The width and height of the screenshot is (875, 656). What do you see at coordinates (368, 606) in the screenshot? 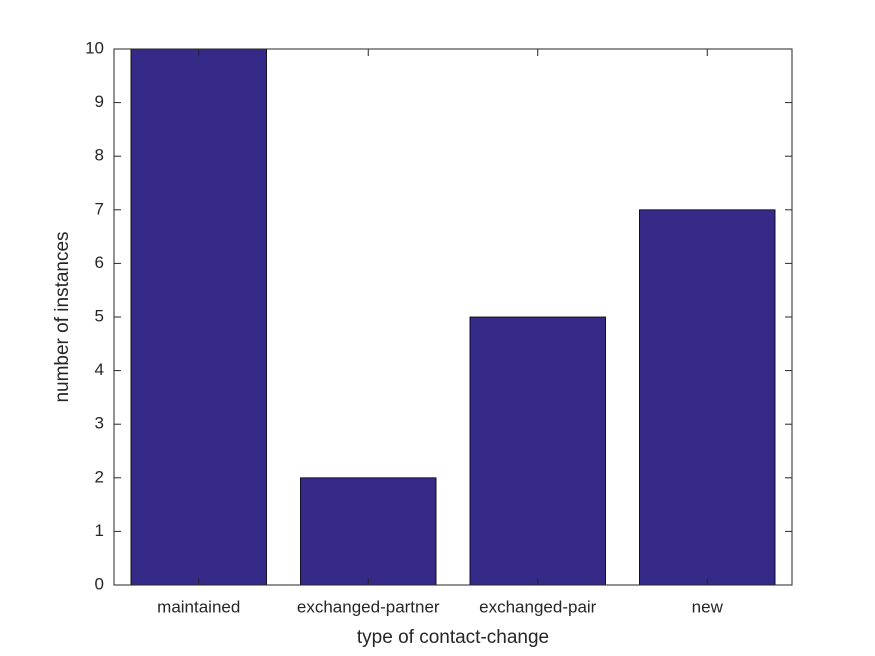
I see `x-tick-label: exchanged-partner` at bounding box center [368, 606].